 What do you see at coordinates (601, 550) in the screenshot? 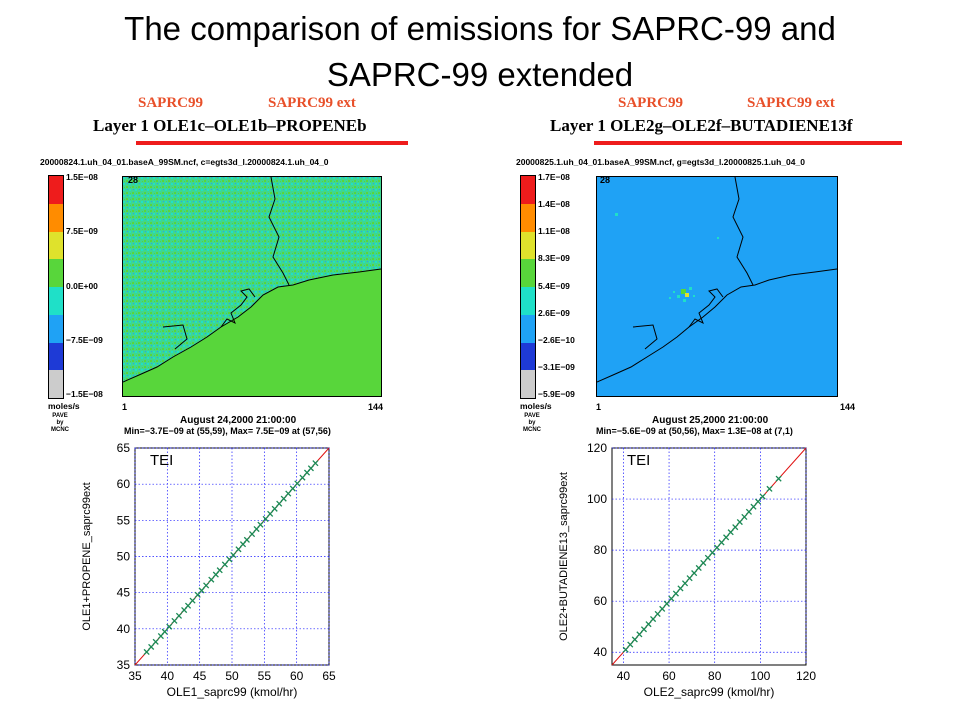
I see `right-scatter-y-tick-label: 80` at bounding box center [601, 550].